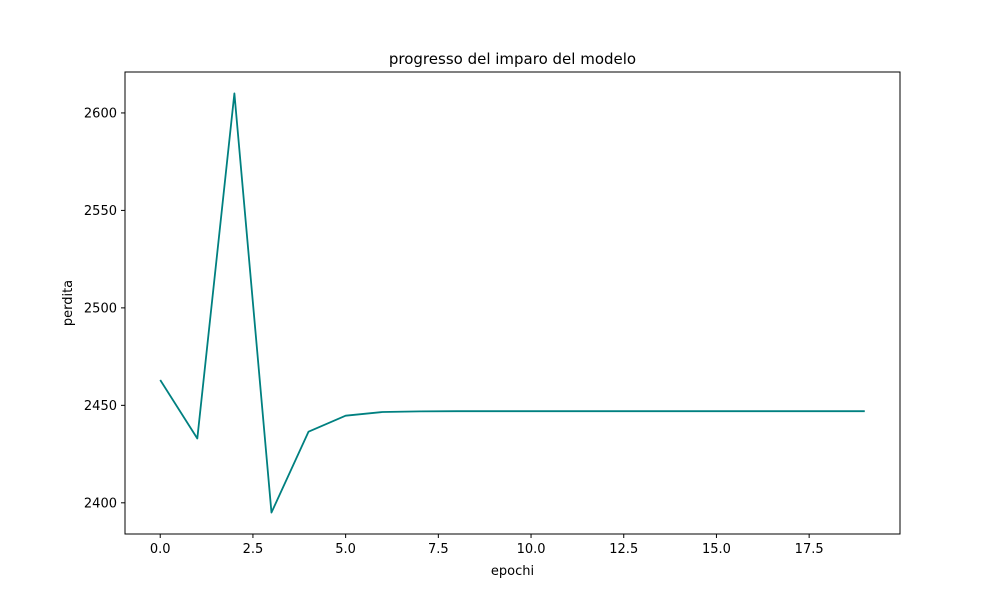 This screenshot has width=1000, height=600. I want to click on y-tick-label: 2550, so click(100, 211).